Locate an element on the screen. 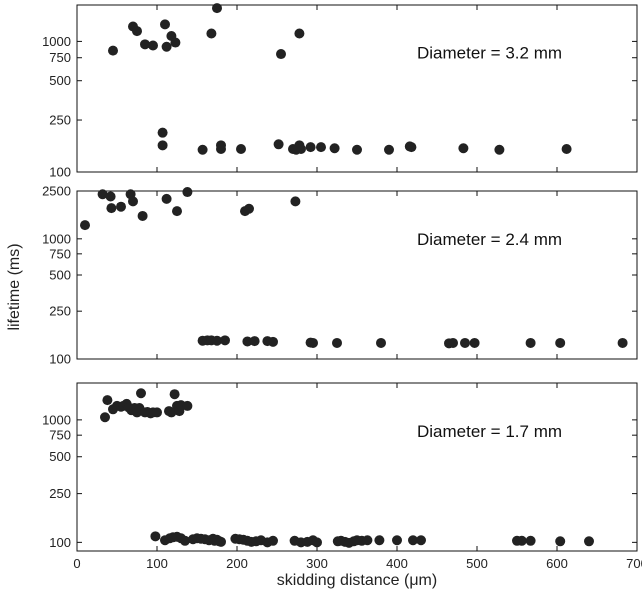  x-tick-label: 0 is located at coordinates (76, 563).